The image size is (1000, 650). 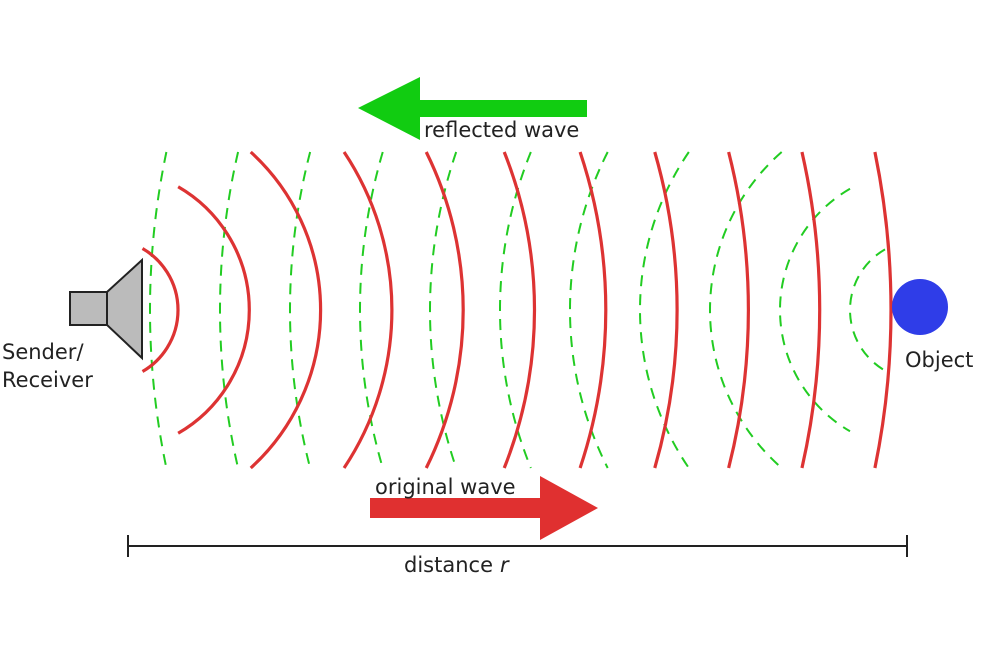 What do you see at coordinates (43, 352) in the screenshot?
I see `sender-label: Sender/` at bounding box center [43, 352].